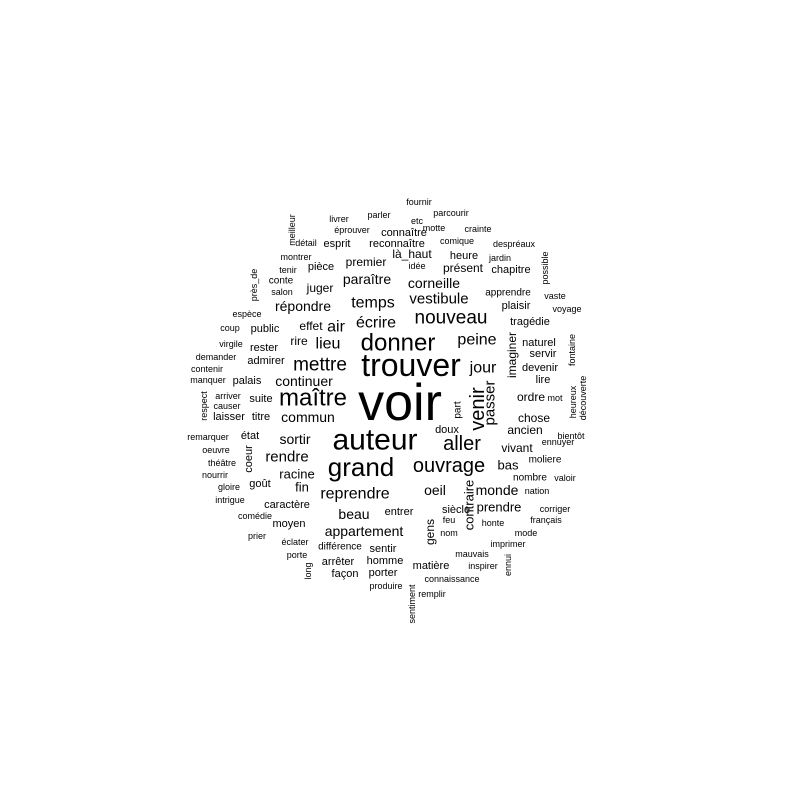  Describe the element at coordinates (464, 256) in the screenshot. I see `word-heure: heure` at that location.